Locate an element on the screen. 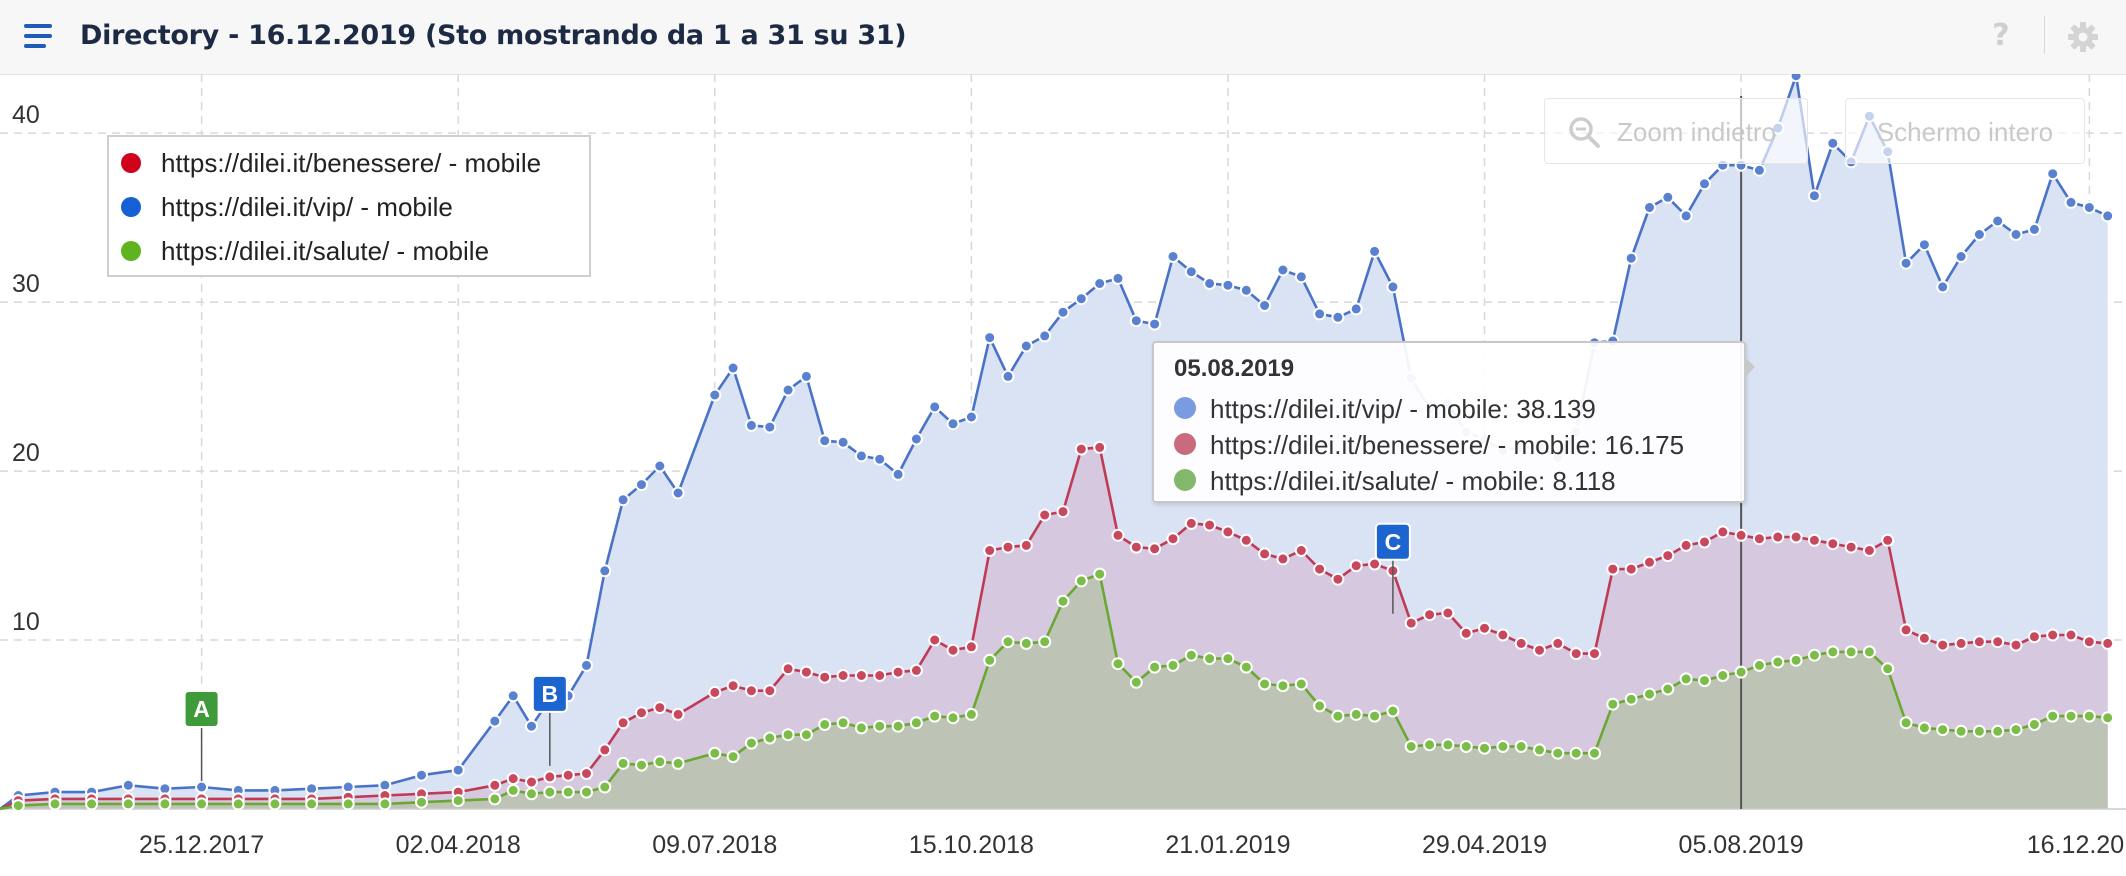 Image resolution: width=2126 pixels, height=876 pixels. zoom-out-button: Zoom indietro is located at coordinates (1676, 131).